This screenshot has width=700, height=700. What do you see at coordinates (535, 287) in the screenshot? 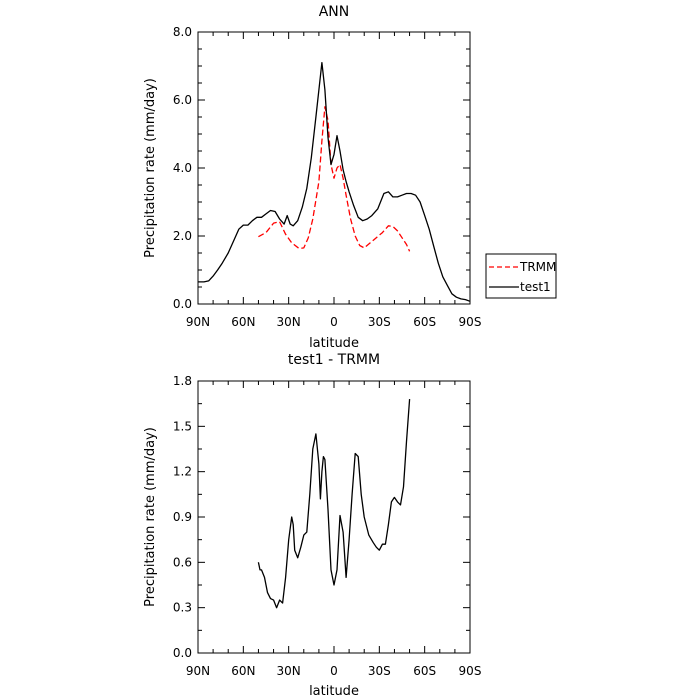
I see `legend-label-test1: test1` at bounding box center [535, 287].